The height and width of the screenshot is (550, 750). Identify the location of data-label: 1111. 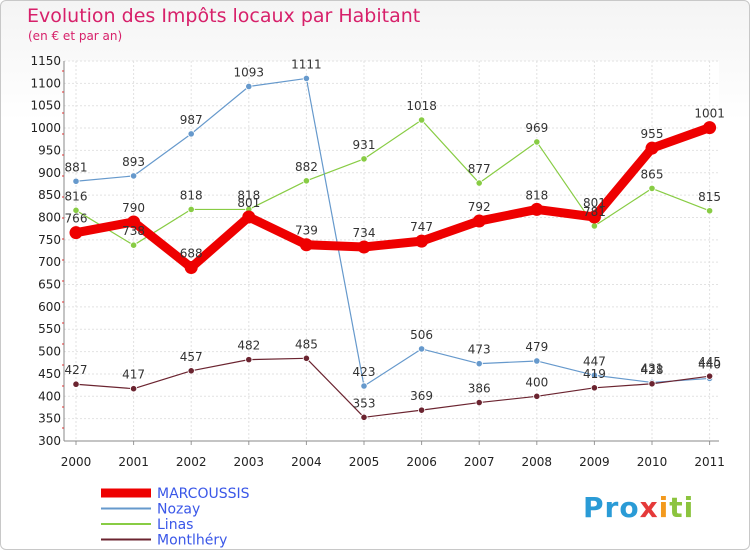
(306, 64).